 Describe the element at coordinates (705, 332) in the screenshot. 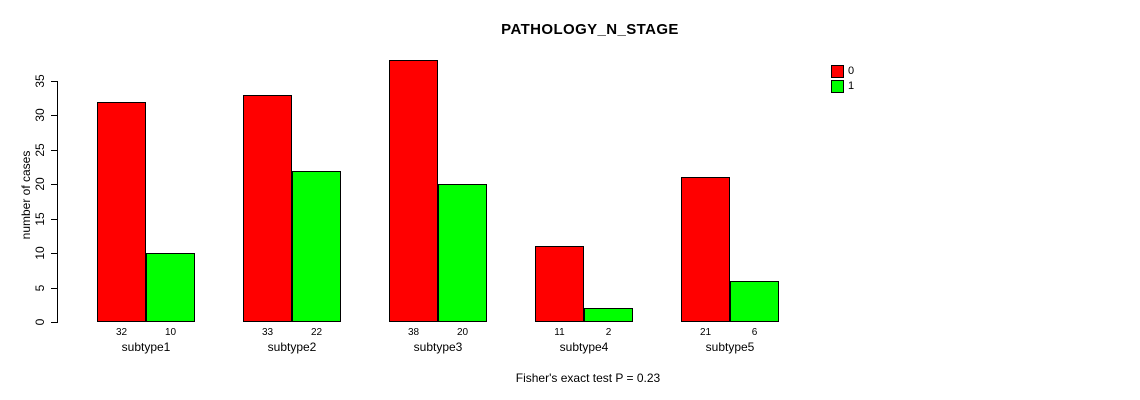

I see `bar-value-label: 21` at that location.